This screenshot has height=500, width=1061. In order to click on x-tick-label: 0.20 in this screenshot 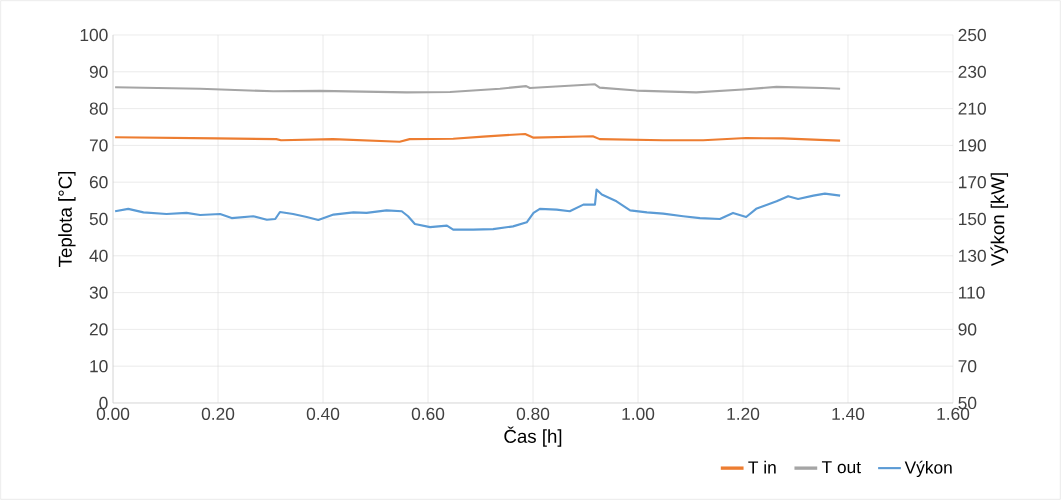, I will do `click(218, 413)`.